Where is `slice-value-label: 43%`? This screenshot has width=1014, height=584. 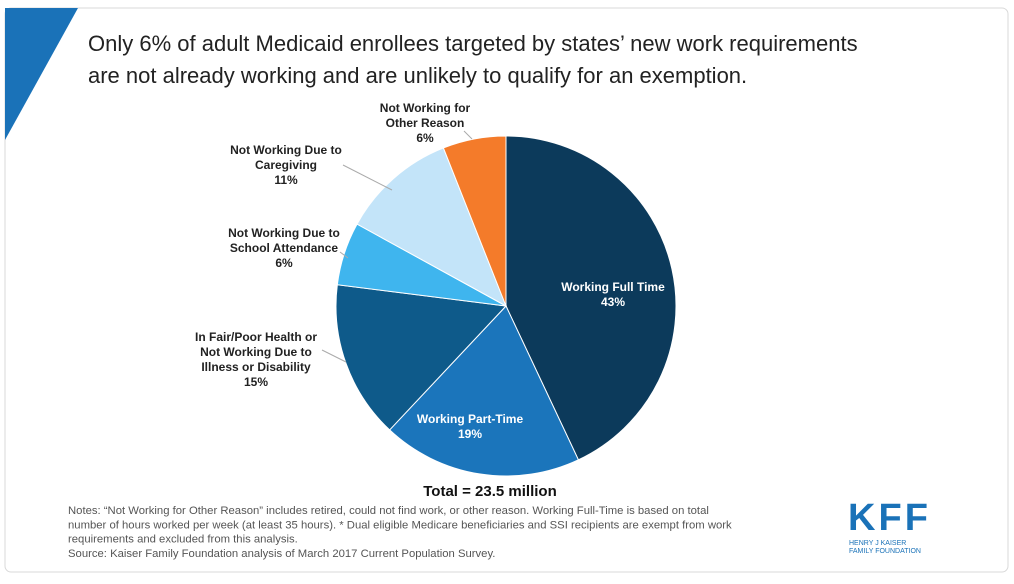 slice-value-label: 43% is located at coordinates (613, 302).